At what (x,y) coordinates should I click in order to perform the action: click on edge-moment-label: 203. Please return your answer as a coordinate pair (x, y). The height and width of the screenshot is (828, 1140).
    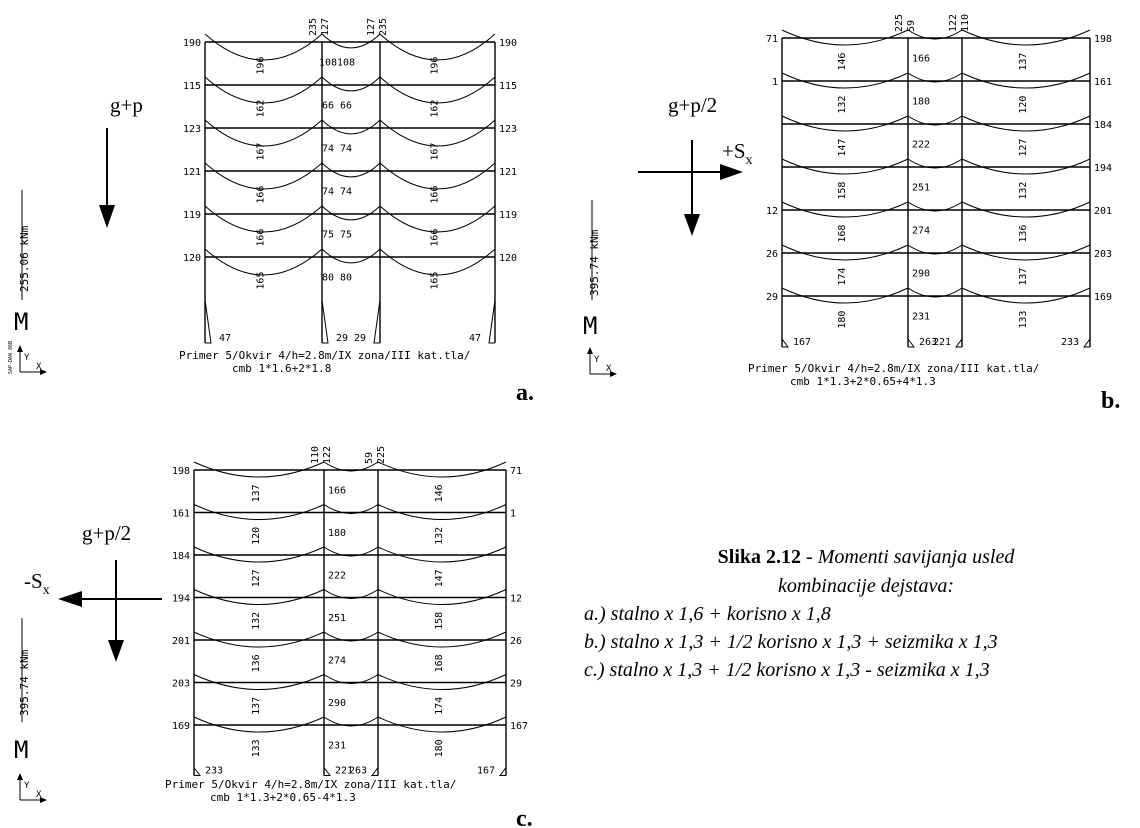
    Looking at the image, I should click on (1103, 254).